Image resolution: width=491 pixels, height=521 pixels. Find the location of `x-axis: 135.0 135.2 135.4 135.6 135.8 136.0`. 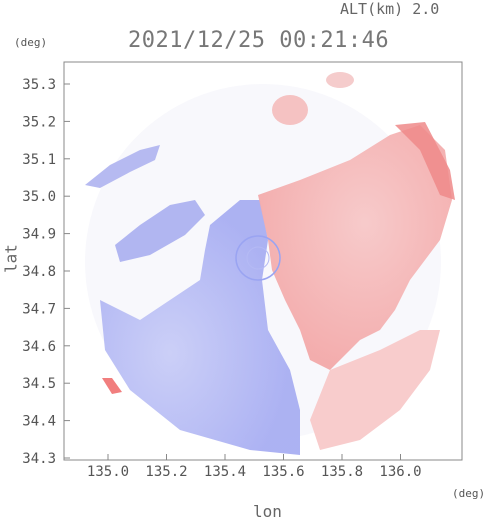

x-axis: 135.0 135.2 135.4 135.6 135.8 136.0 is located at coordinates (254, 467).